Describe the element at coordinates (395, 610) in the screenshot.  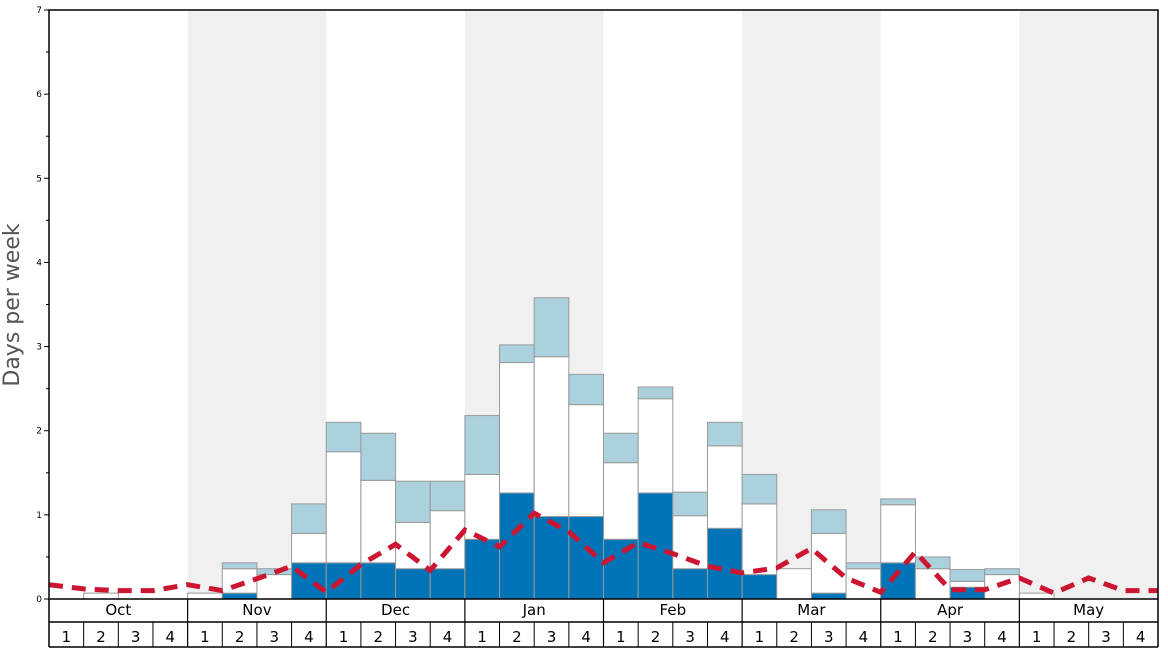
I see `month-label: Dec` at that location.